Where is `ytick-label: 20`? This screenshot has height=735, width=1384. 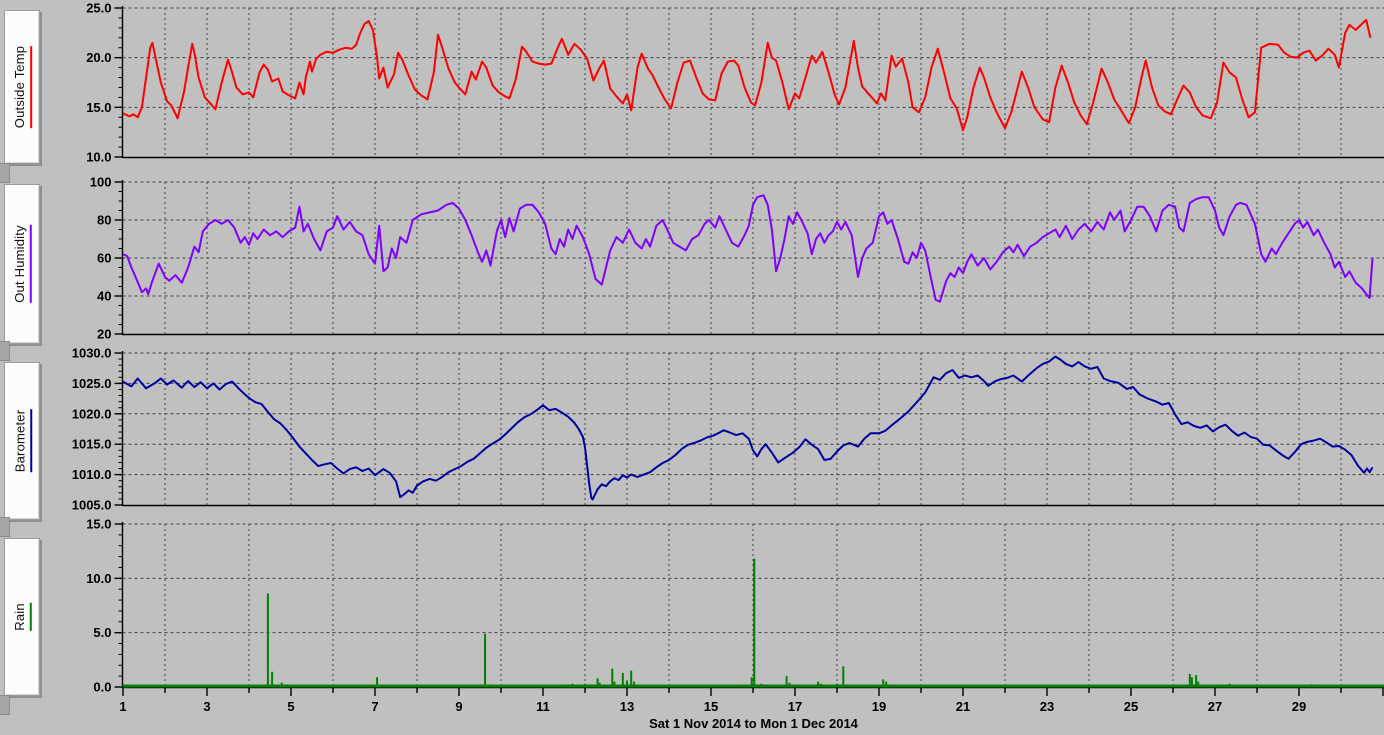 ytick-label: 20 is located at coordinates (104, 334).